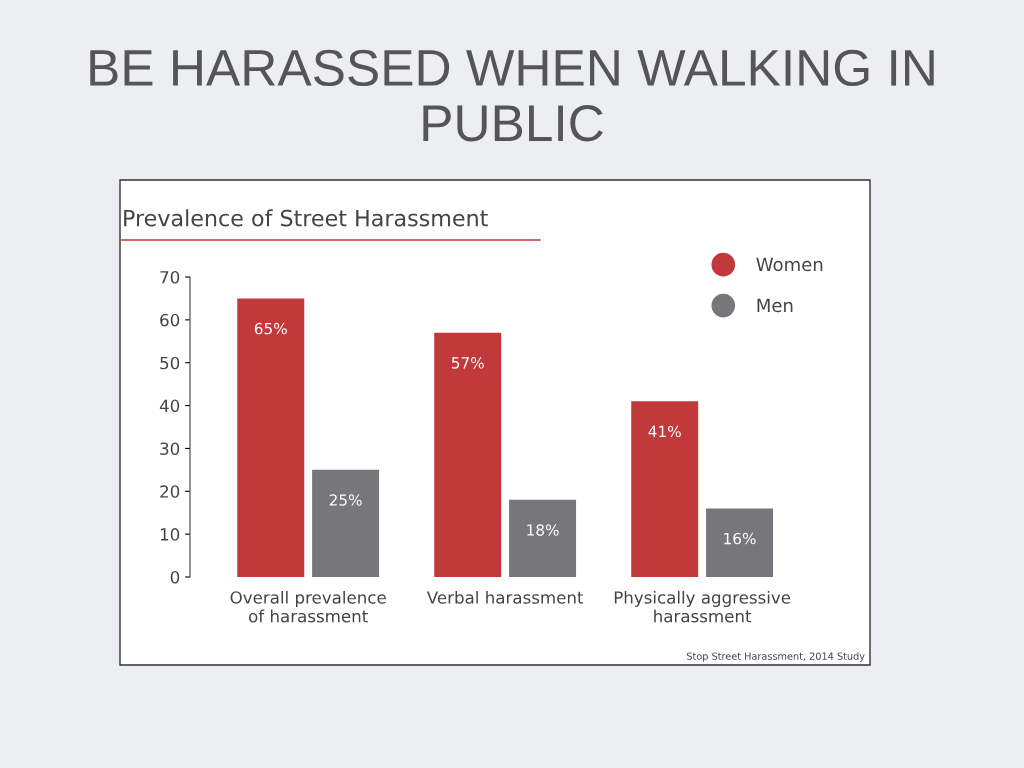  Describe the element at coordinates (467, 363) in the screenshot. I see `data-label: 57%` at that location.